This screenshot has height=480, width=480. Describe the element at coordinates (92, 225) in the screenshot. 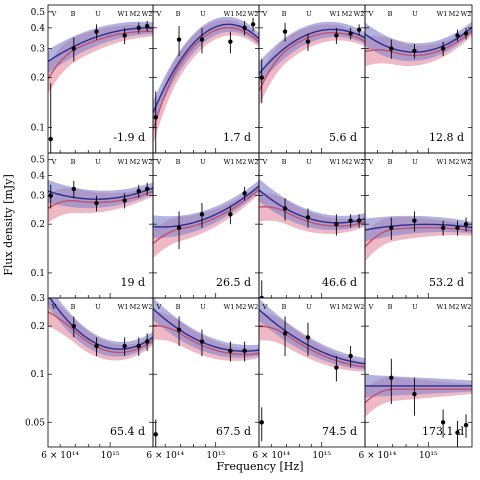

I see `sed-panel: V B U W1 M2 W2 19 d 0.1 0.2 0.3 0.4 0.5` at that location.